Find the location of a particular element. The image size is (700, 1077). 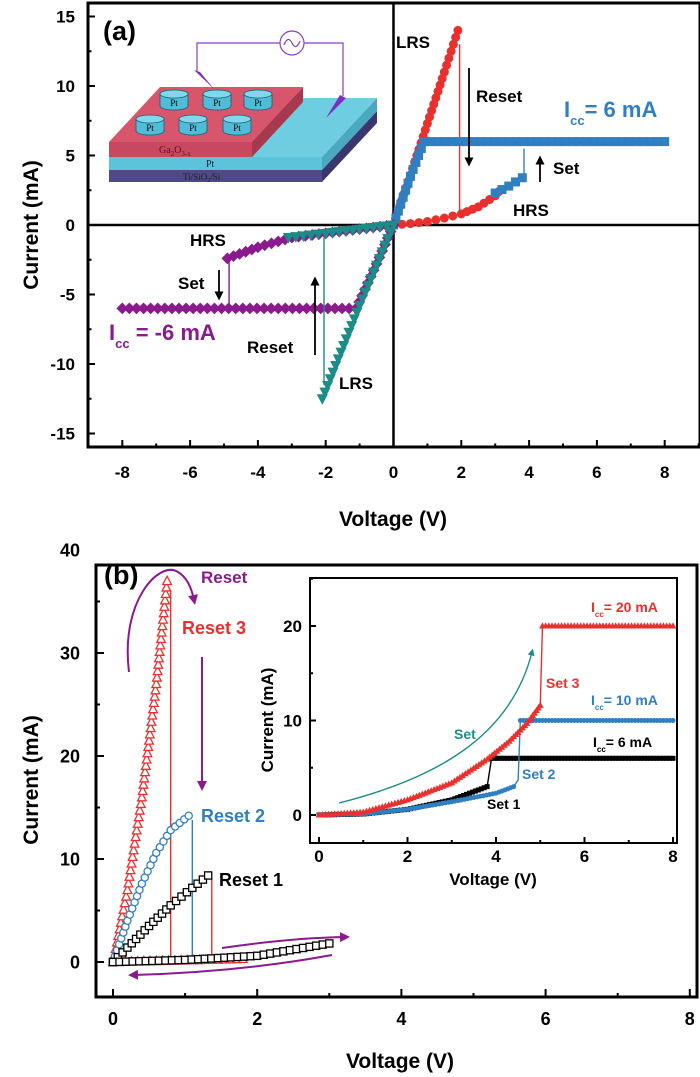

pt-electrode: Pt is located at coordinates (237, 125).